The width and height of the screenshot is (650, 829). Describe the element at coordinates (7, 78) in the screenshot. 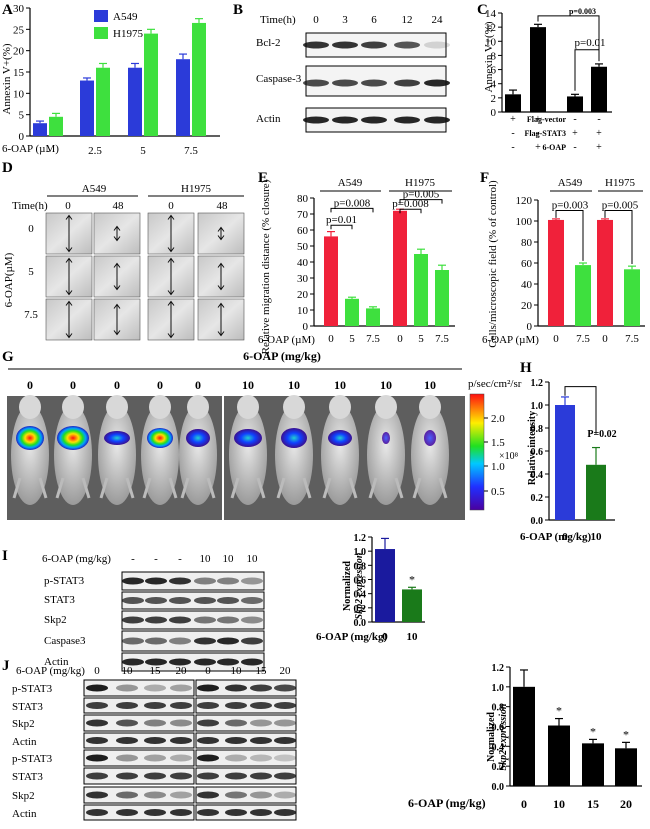

I see `panel-a-ylabel: Annexin V+(%)` at that location.